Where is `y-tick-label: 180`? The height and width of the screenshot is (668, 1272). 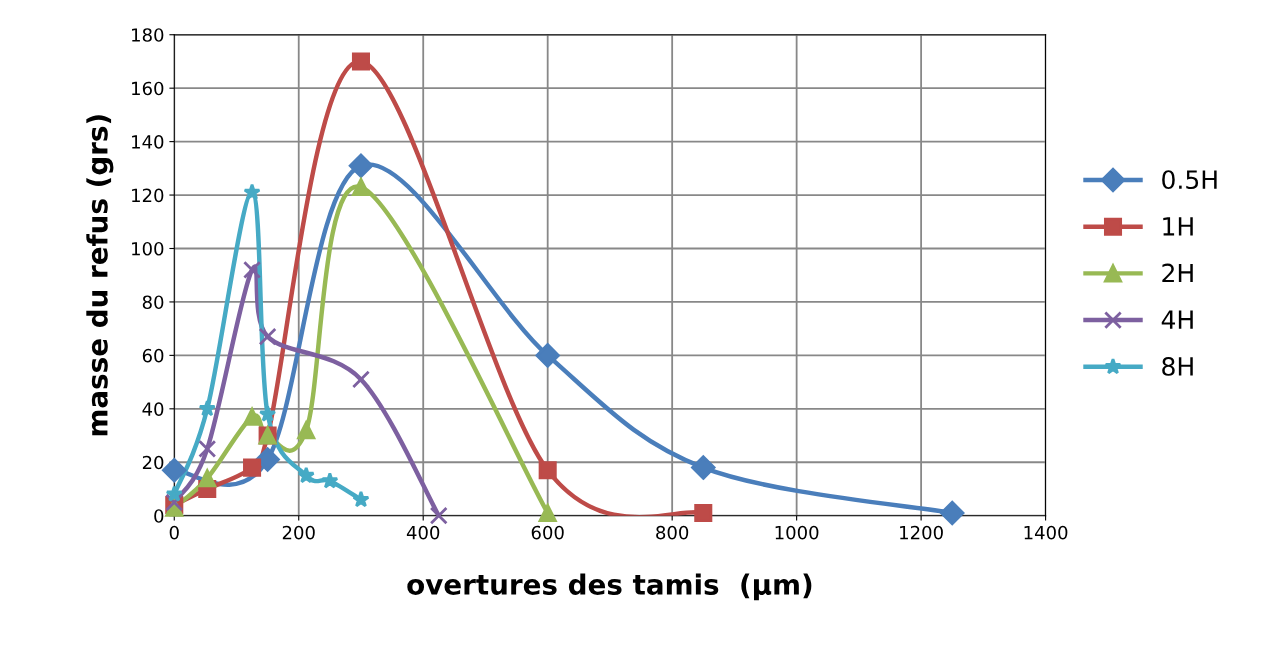 y-tick-label: 180 is located at coordinates (148, 35).